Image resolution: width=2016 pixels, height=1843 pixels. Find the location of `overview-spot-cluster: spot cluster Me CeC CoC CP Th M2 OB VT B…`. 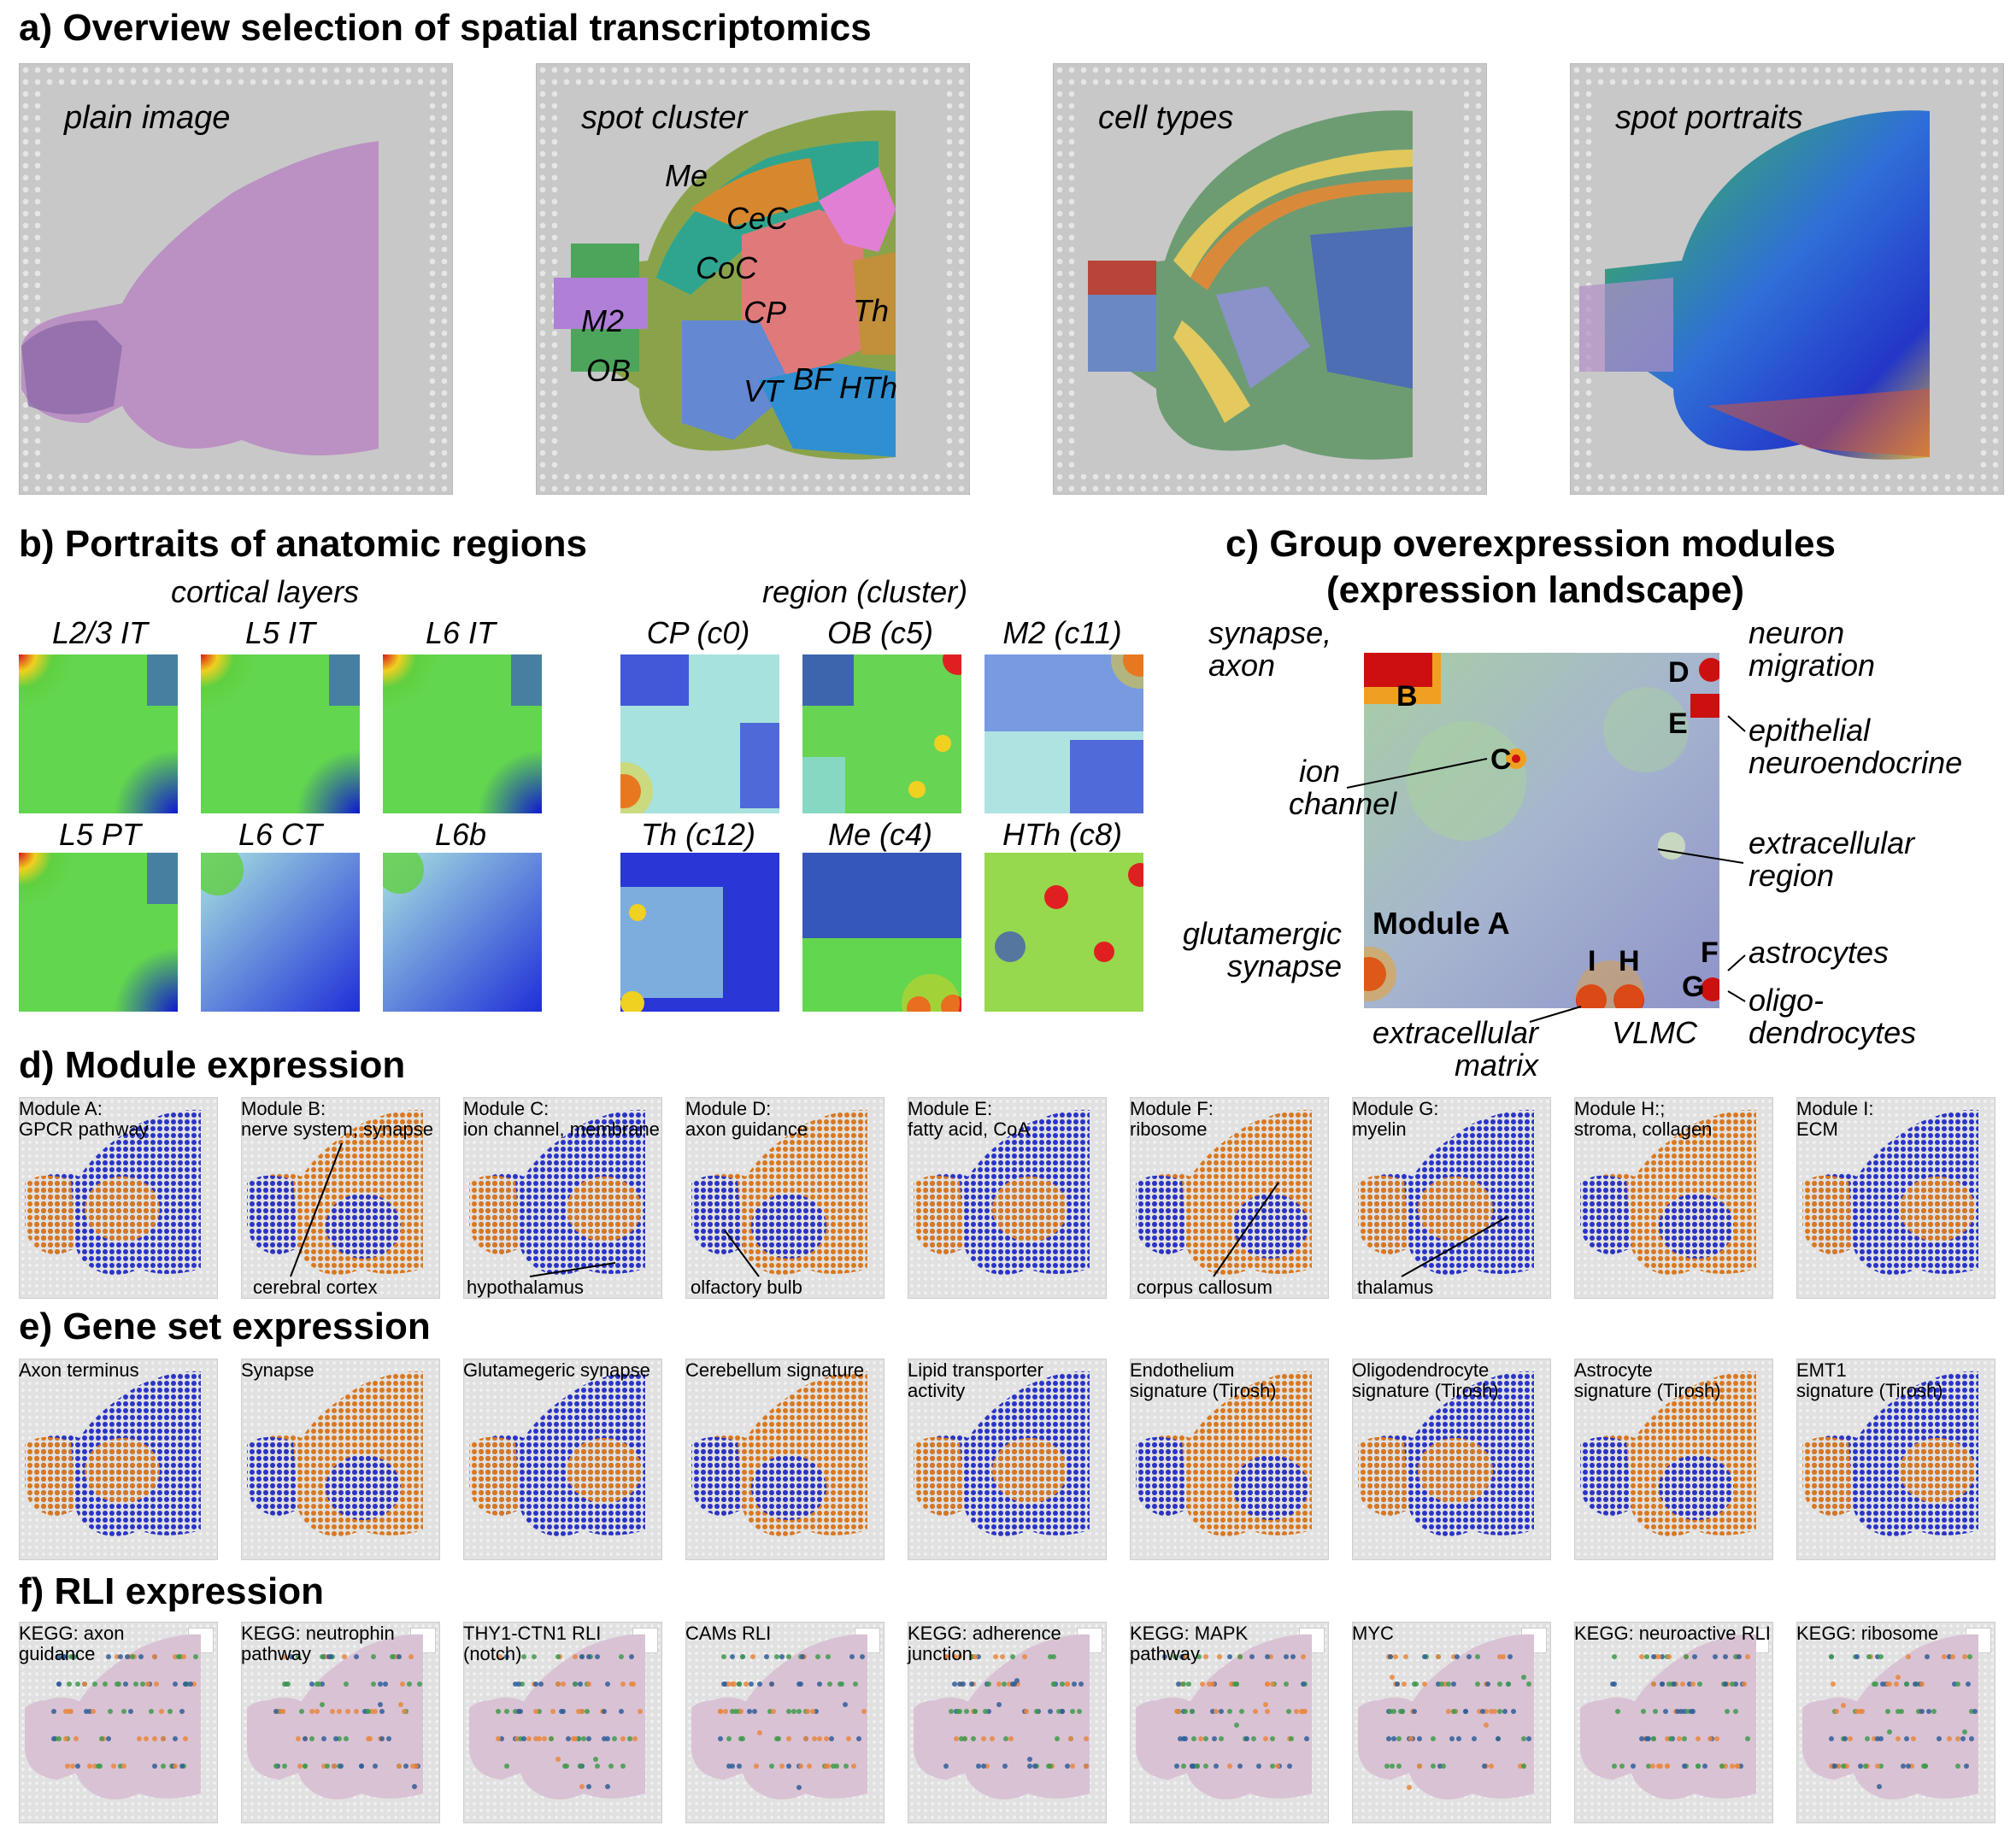

overview-spot-cluster: spot cluster Me CeC CoC CP Th M2 OB VT B… is located at coordinates (753, 279).